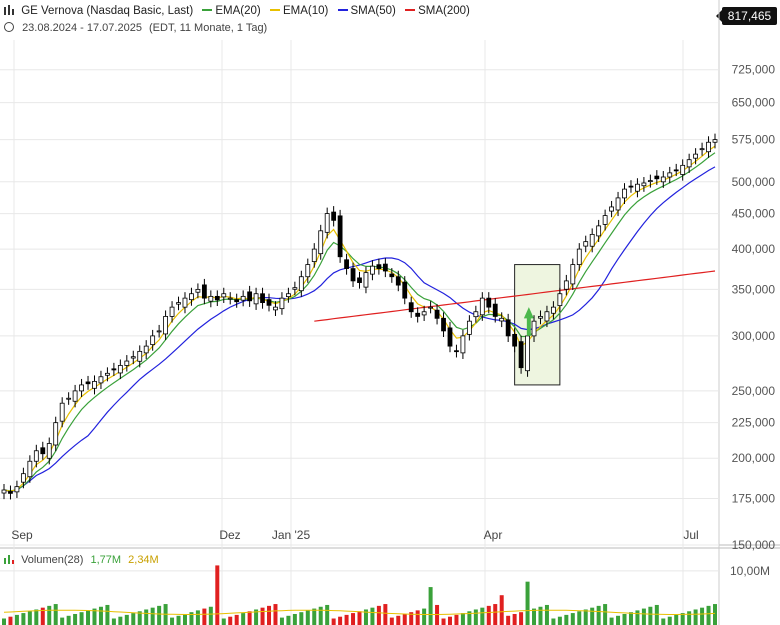 The width and height of the screenshot is (780, 625). Describe the element at coordinates (754, 249) in the screenshot. I see `y-tick-label: 400,000` at that location.